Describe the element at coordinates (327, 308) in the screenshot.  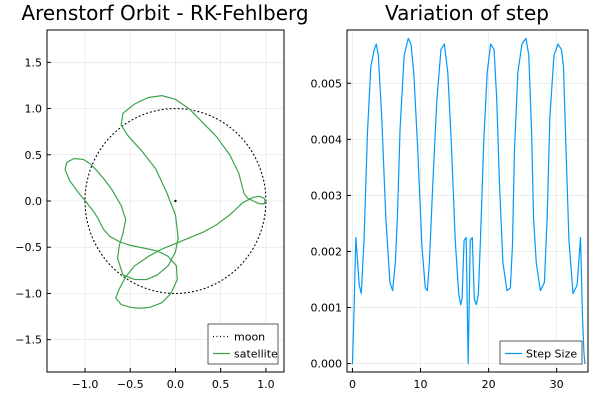
I see `step-ytick-label-1: 0.001` at that location.